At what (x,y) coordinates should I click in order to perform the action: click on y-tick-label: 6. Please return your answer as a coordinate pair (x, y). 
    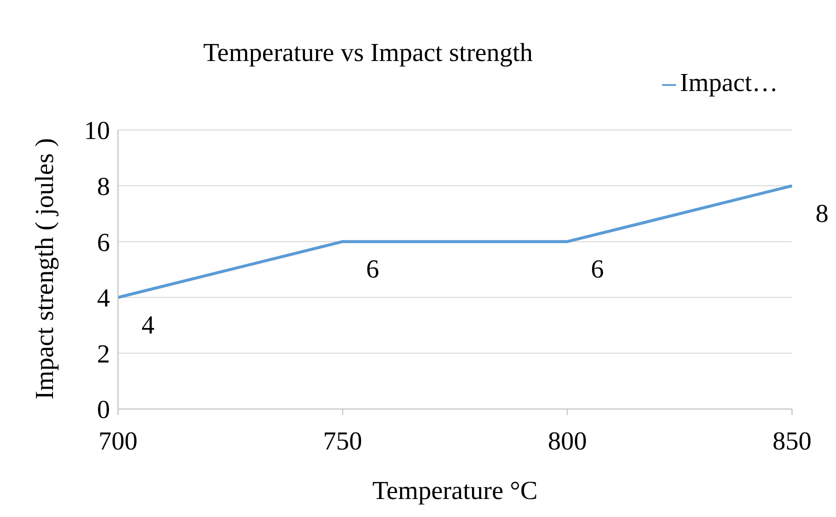
    Looking at the image, I should click on (103, 242).